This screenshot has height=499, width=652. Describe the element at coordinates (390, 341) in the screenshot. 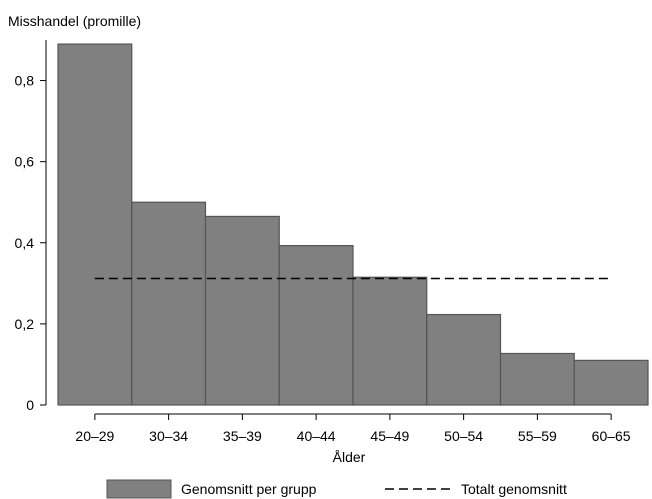

I see `bar-45–49` at that location.